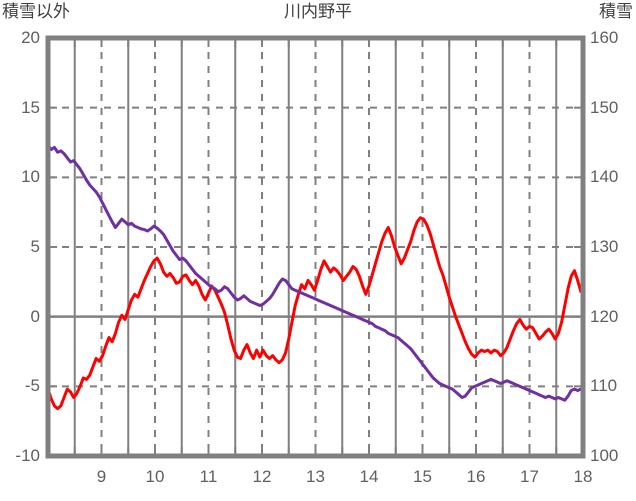 The width and height of the screenshot is (636, 501). What do you see at coordinates (369, 476) in the screenshot?
I see `x-tick-label: 14` at bounding box center [369, 476].